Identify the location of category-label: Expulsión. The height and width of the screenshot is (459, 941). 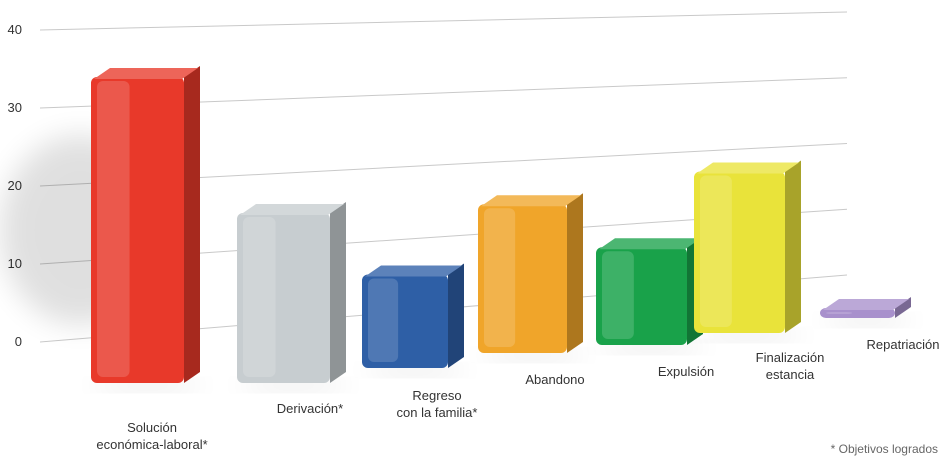
(686, 371).